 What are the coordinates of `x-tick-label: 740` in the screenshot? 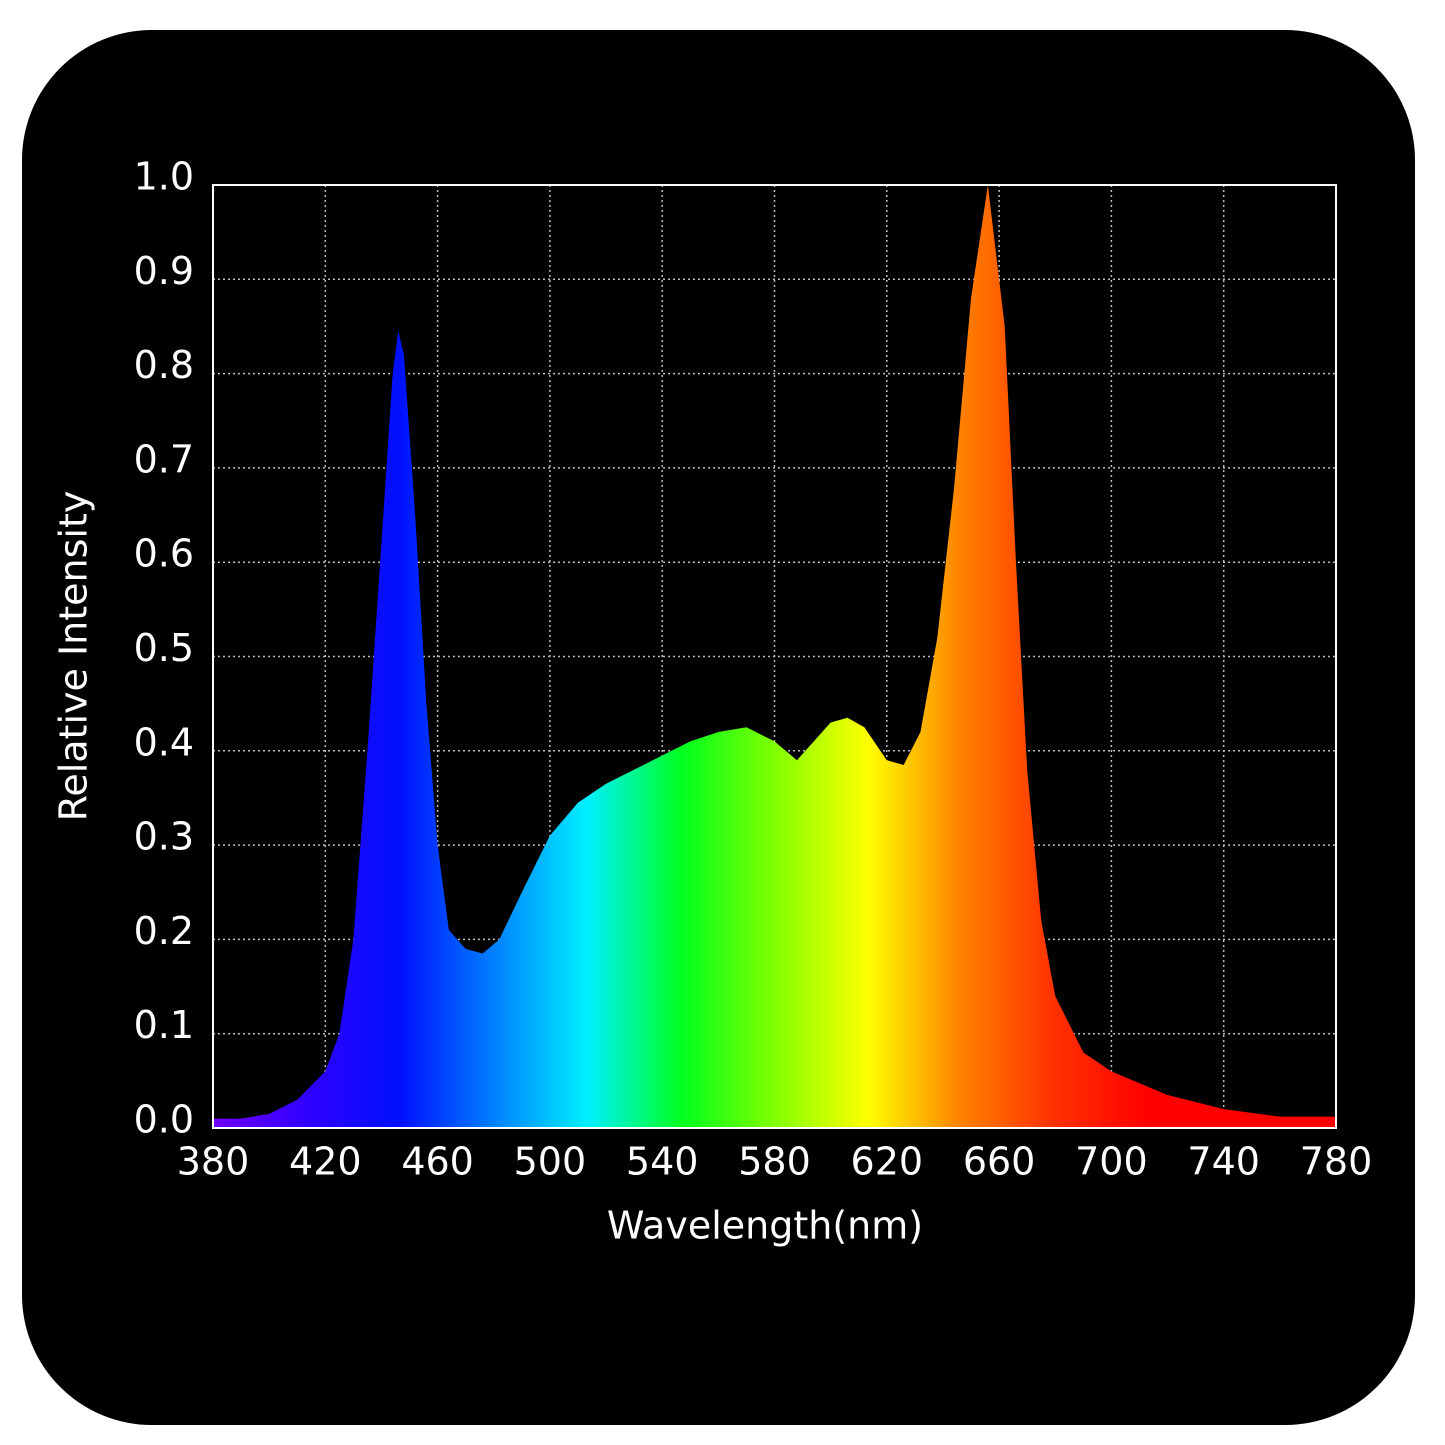 It's located at (1223, 1162).